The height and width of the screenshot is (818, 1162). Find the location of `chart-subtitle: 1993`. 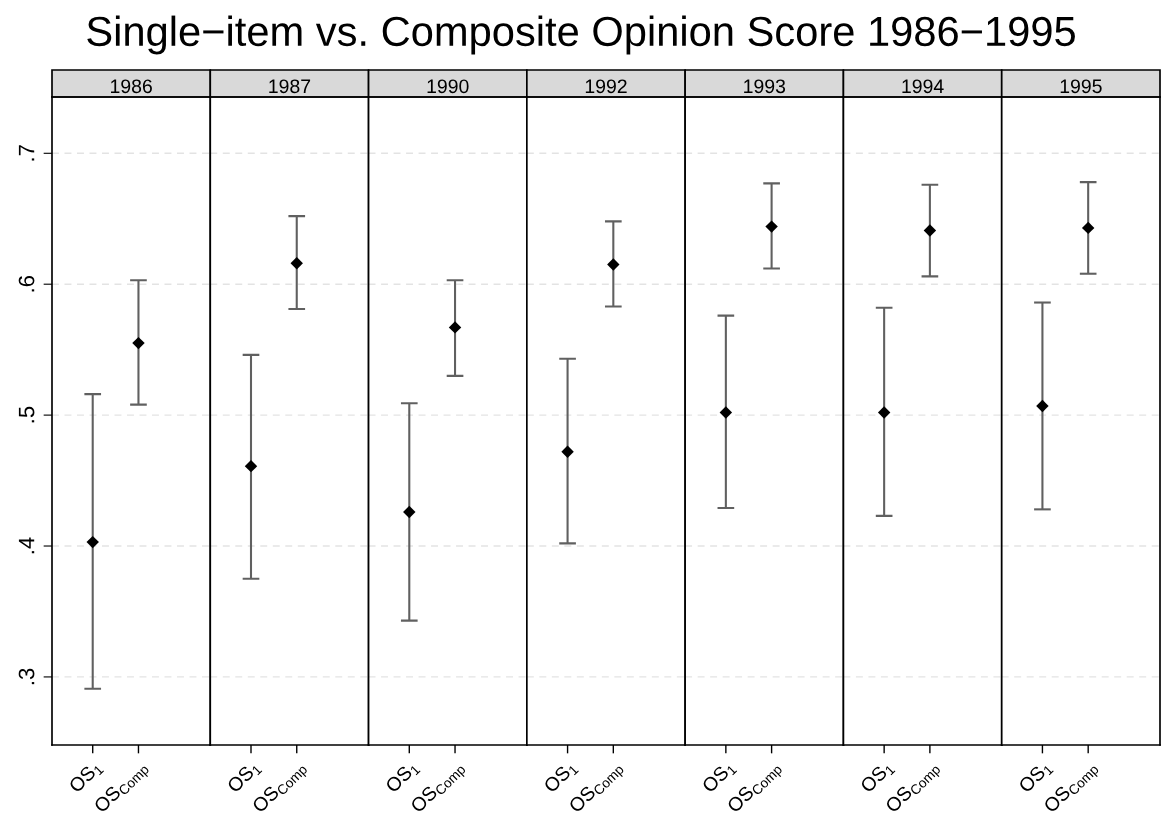

chart-subtitle: 1993 is located at coordinates (765, 86).